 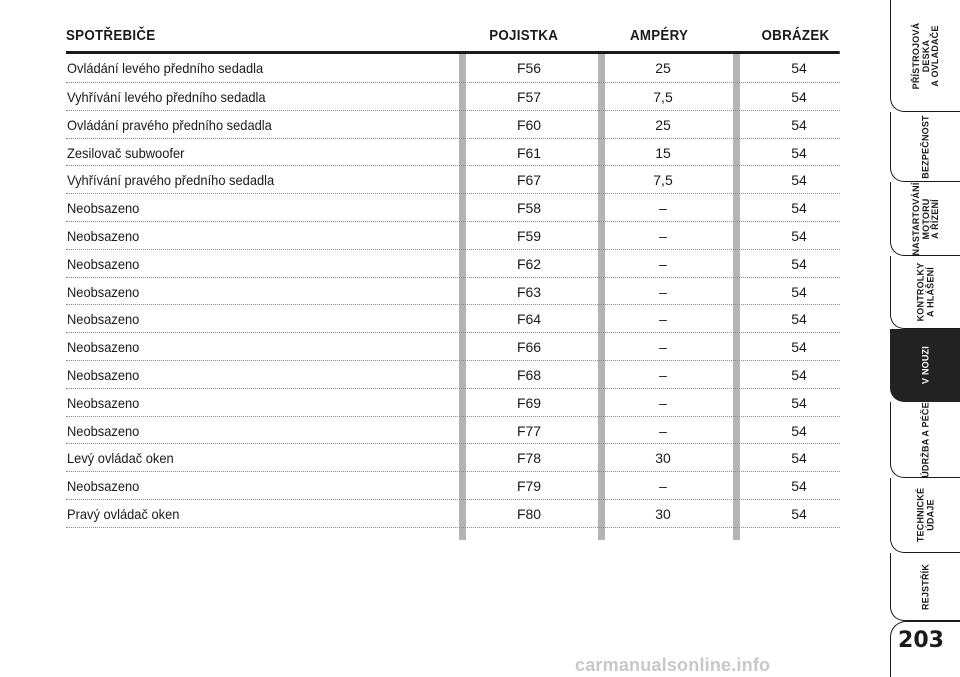 I want to click on table-row: Zesilovač subwoofer F61 15 54, so click(x=453, y=153).